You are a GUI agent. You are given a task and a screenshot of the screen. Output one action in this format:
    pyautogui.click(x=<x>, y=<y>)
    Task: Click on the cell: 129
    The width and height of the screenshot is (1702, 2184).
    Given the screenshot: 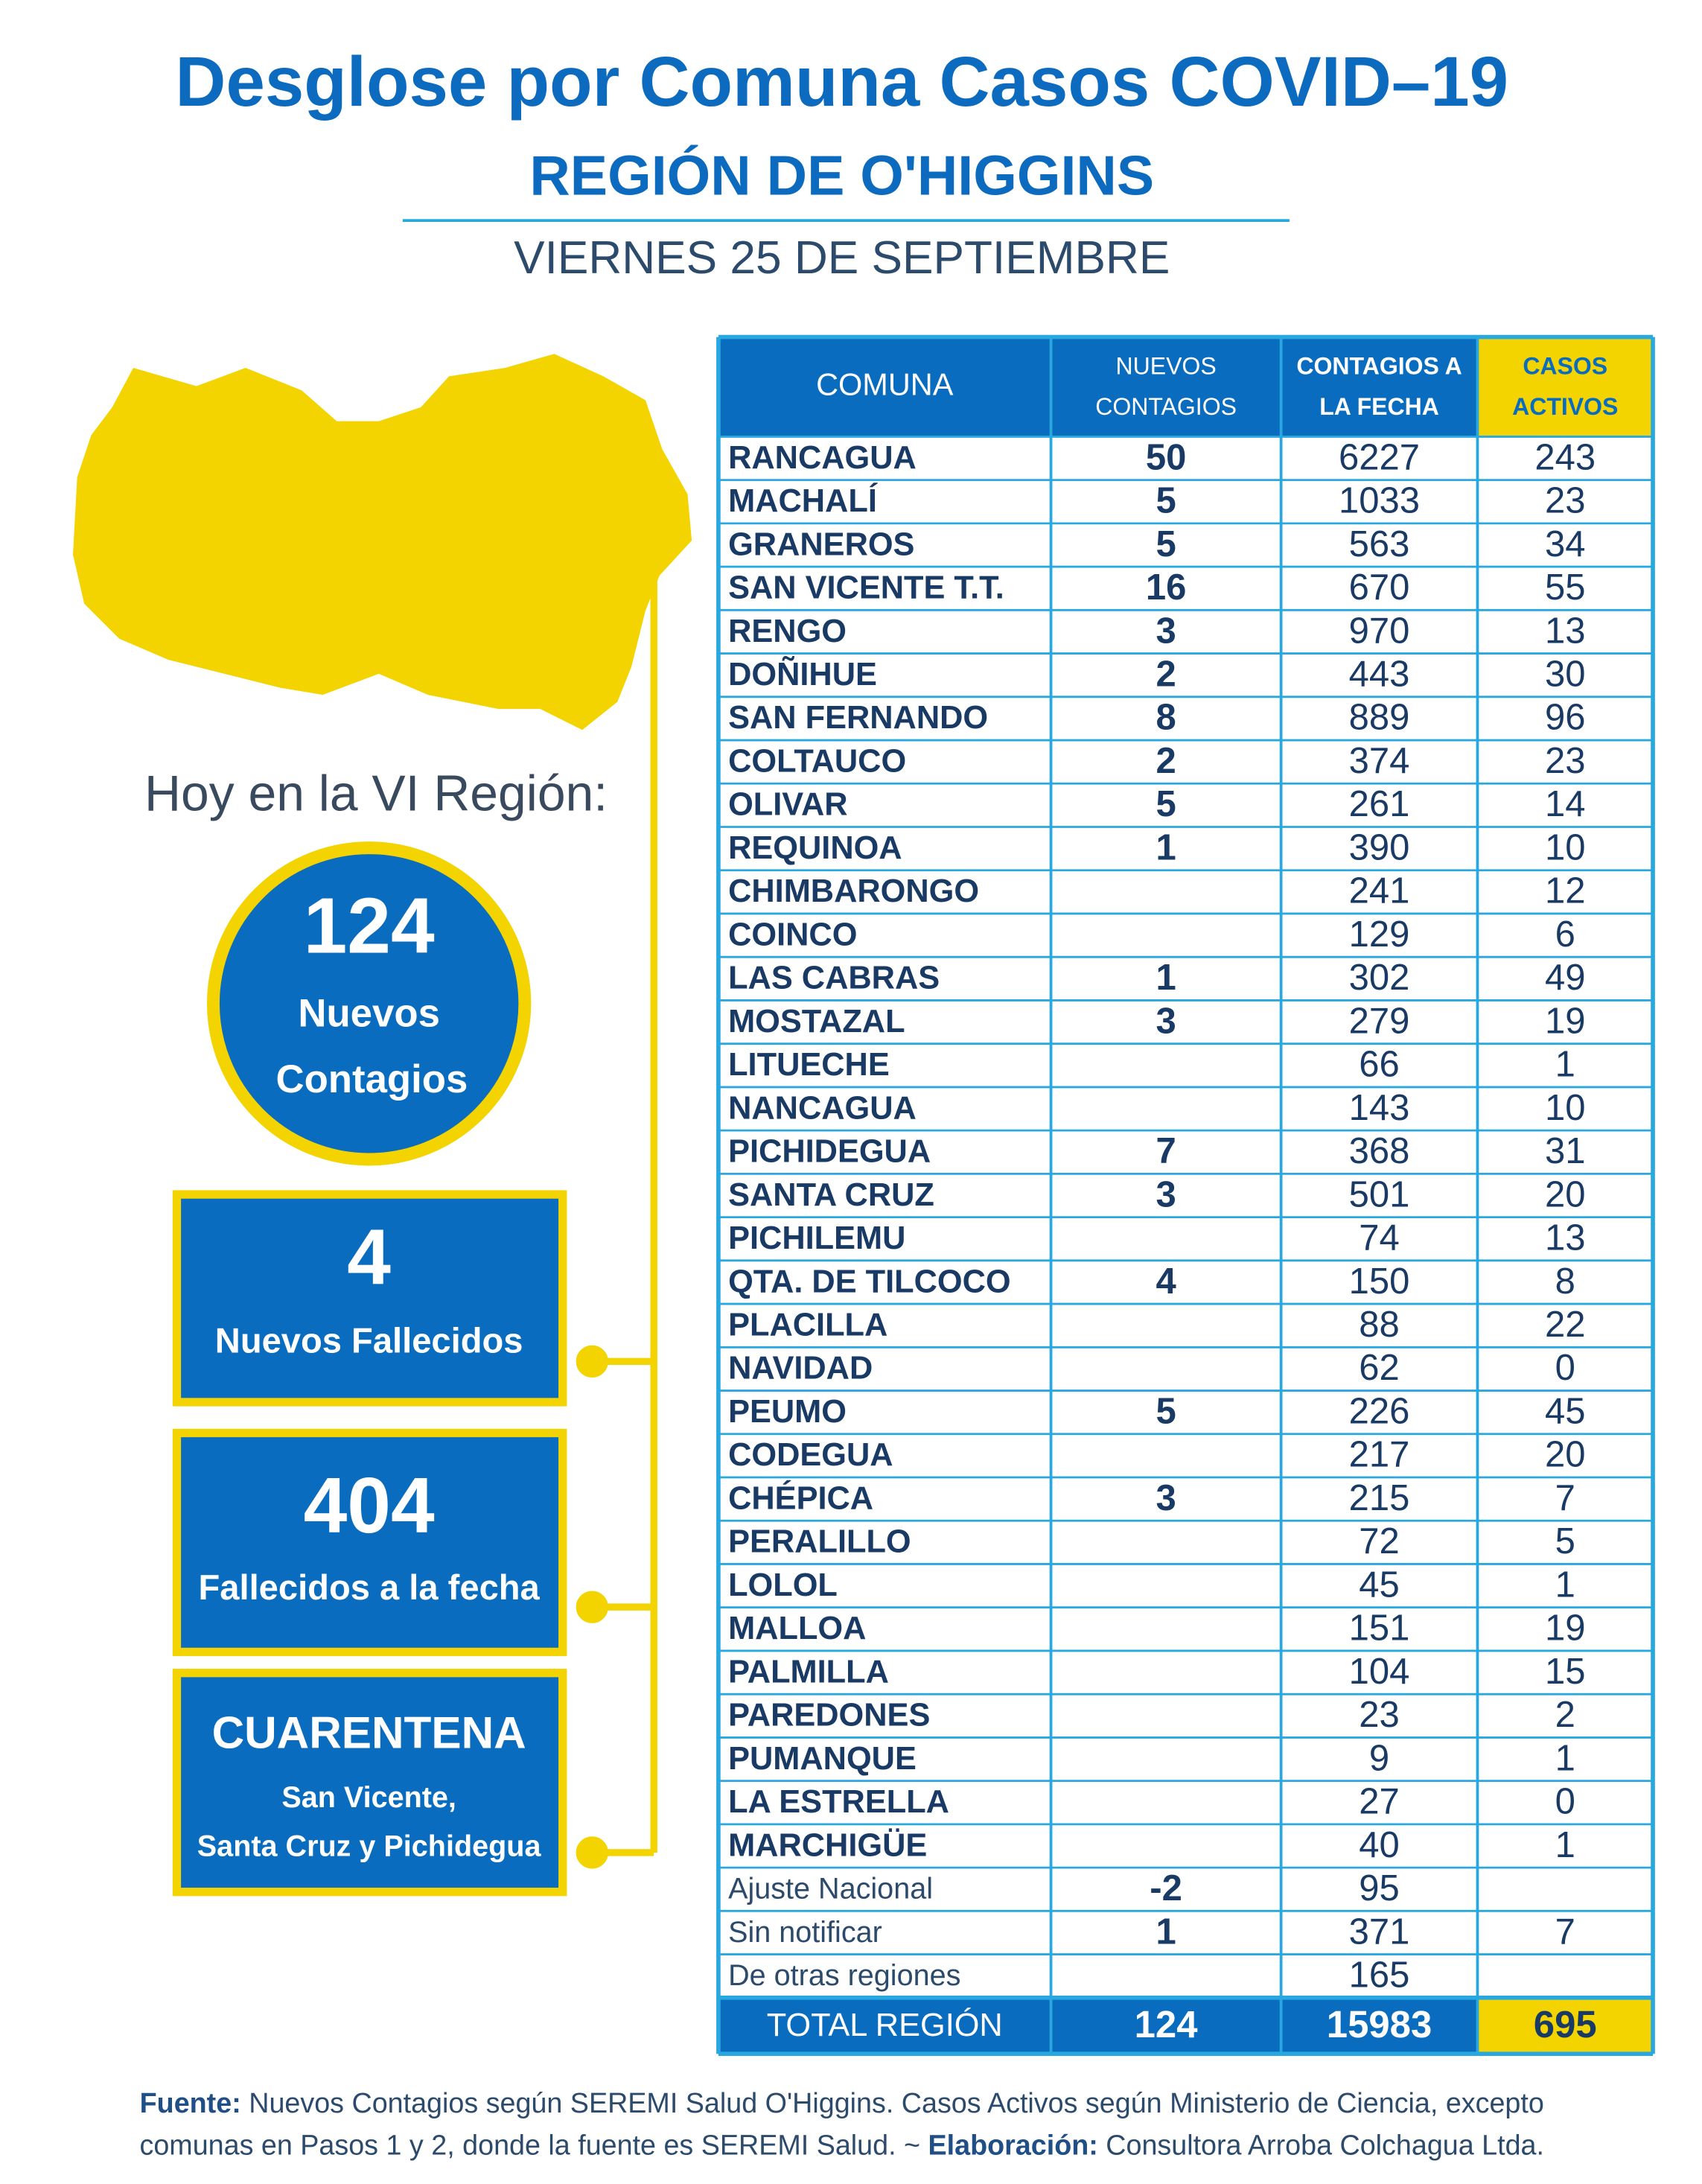 What is the action you would take?
    pyautogui.click(x=1379, y=934)
    